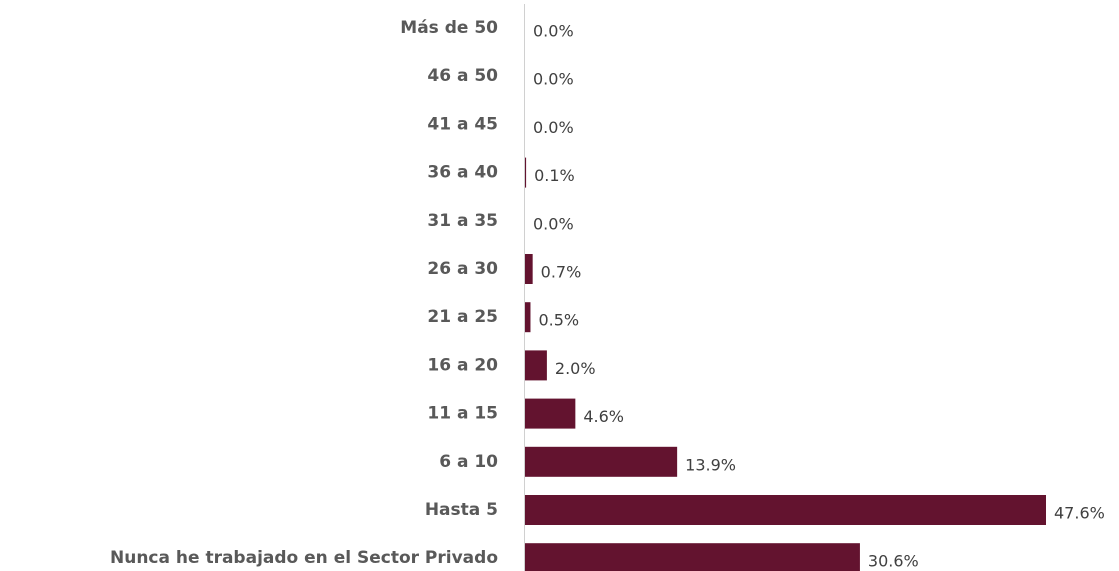  I want to click on category-label: 41 a 45, so click(462, 124).